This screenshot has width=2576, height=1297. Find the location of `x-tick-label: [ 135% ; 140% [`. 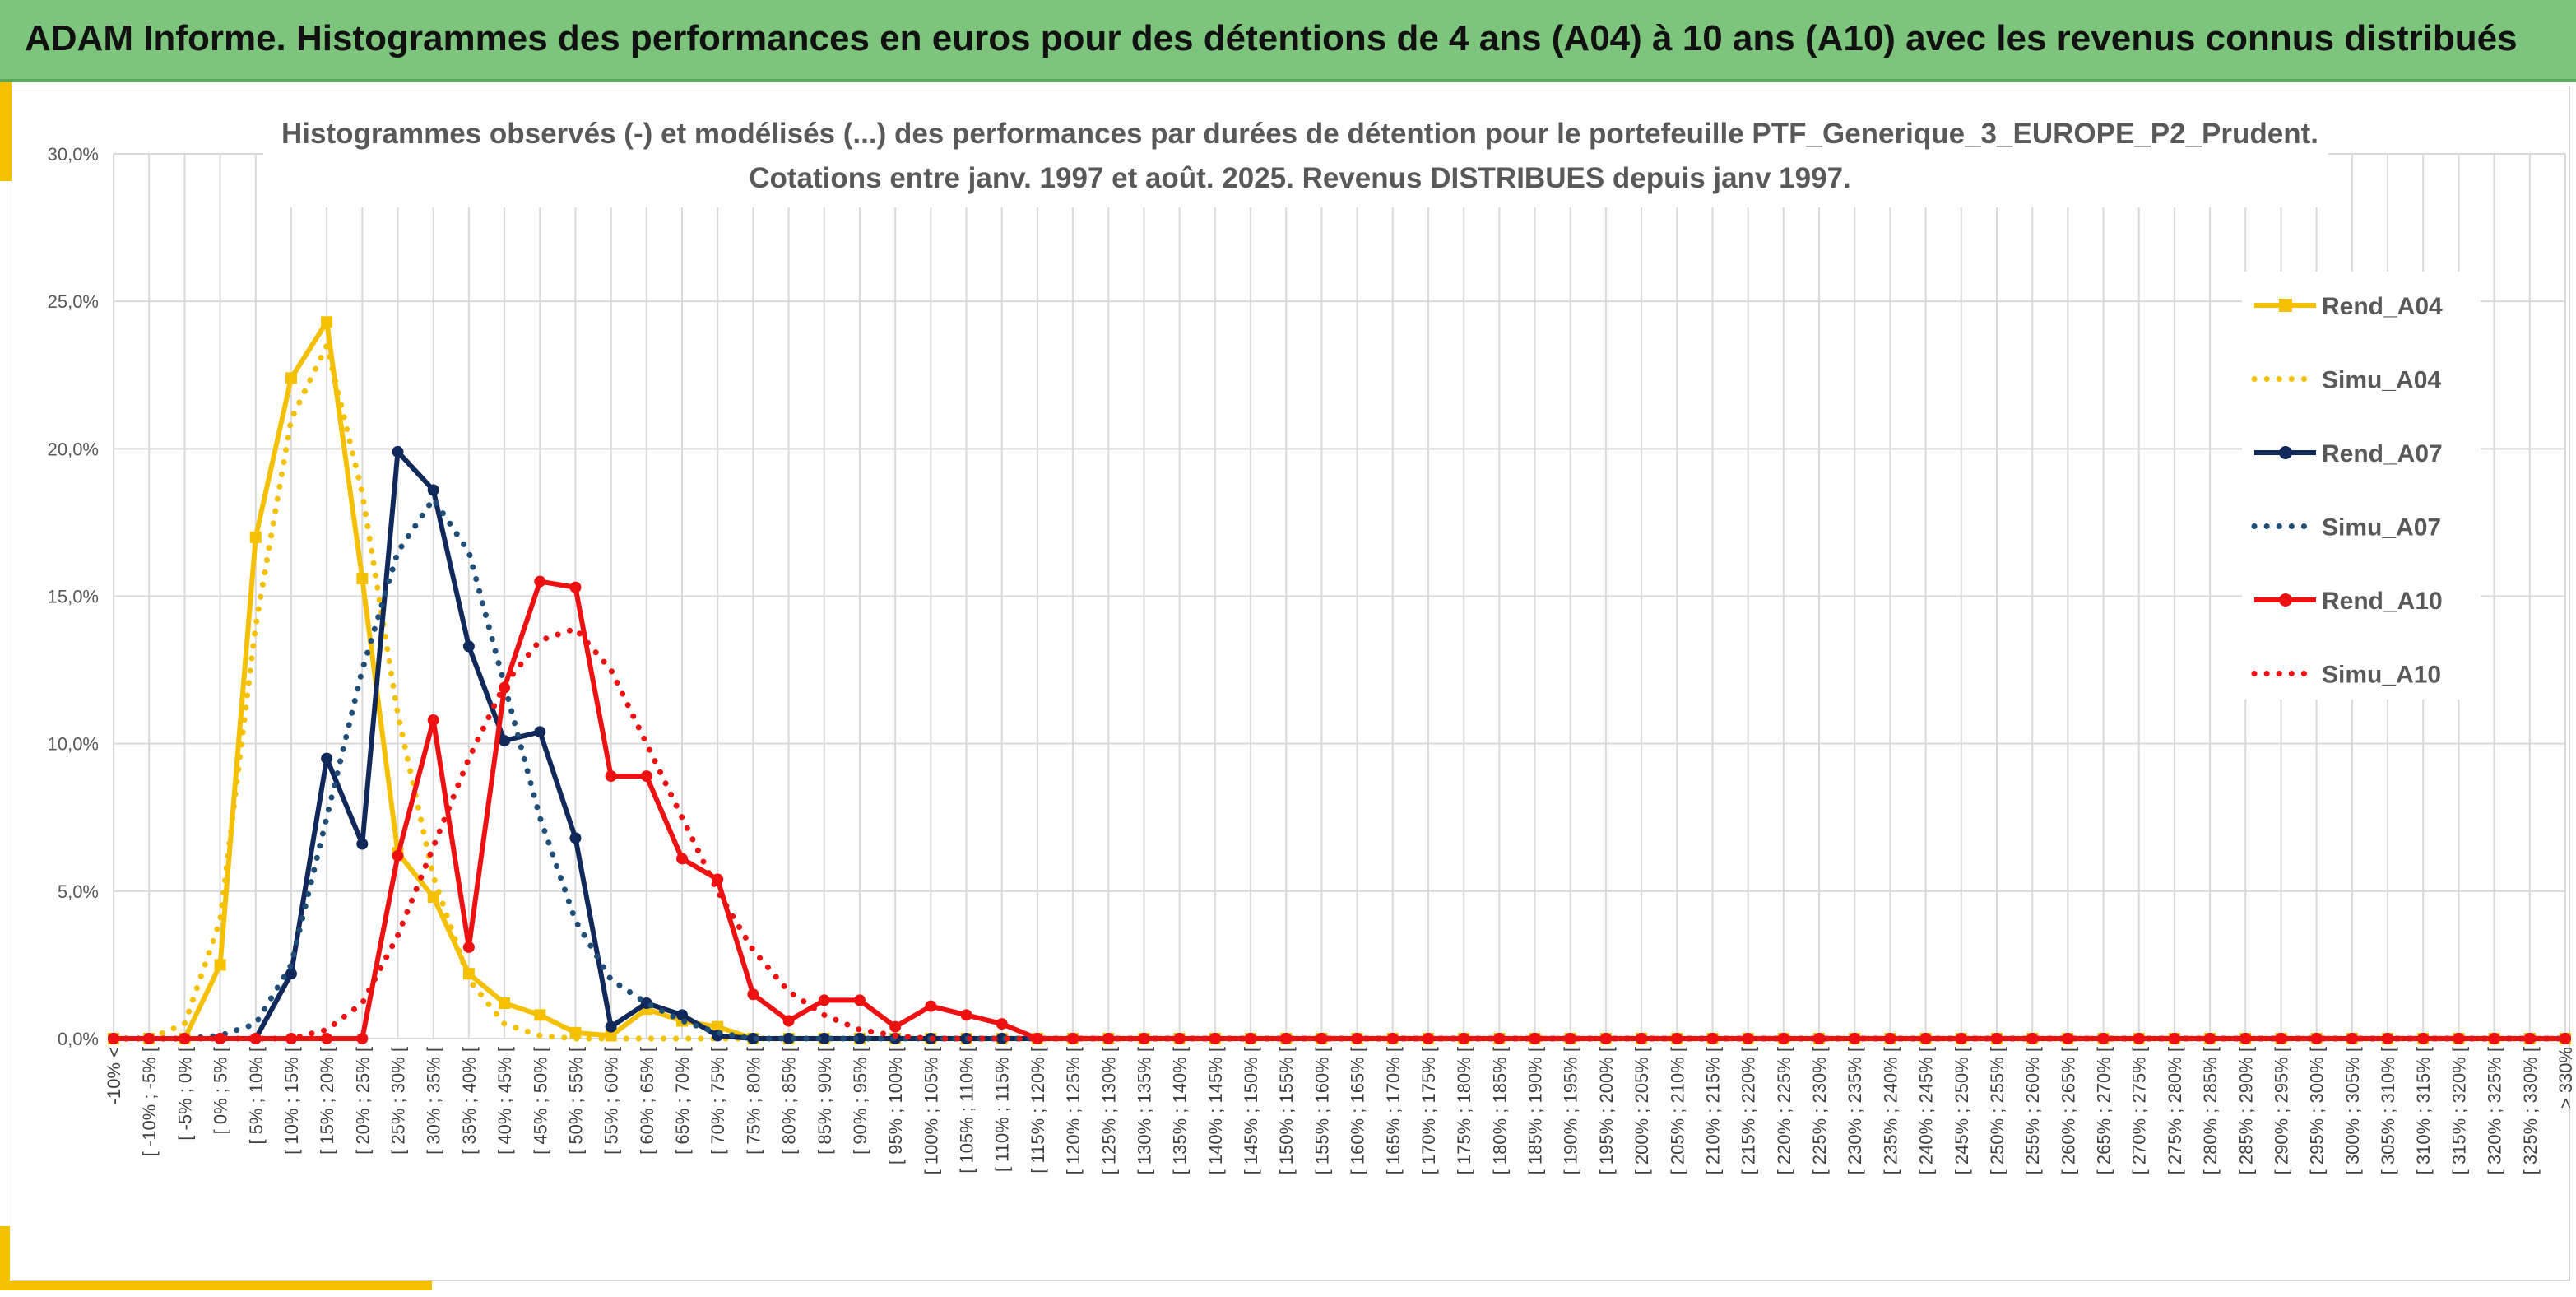

x-tick-label: [ 135% ; 140% [ is located at coordinates (1181, 1110).